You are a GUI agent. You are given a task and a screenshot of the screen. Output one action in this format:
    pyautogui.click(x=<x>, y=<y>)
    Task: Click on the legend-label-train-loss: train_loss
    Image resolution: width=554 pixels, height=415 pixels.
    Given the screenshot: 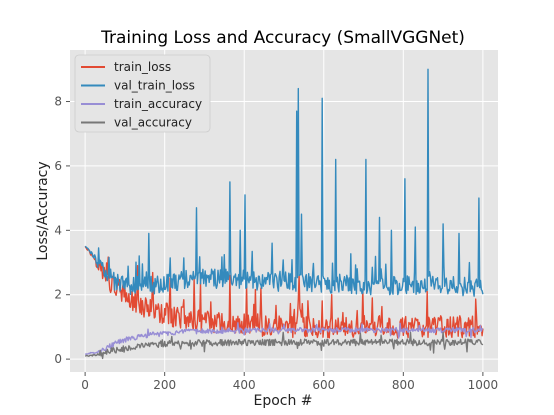 What is the action you would take?
    pyautogui.click(x=142, y=67)
    